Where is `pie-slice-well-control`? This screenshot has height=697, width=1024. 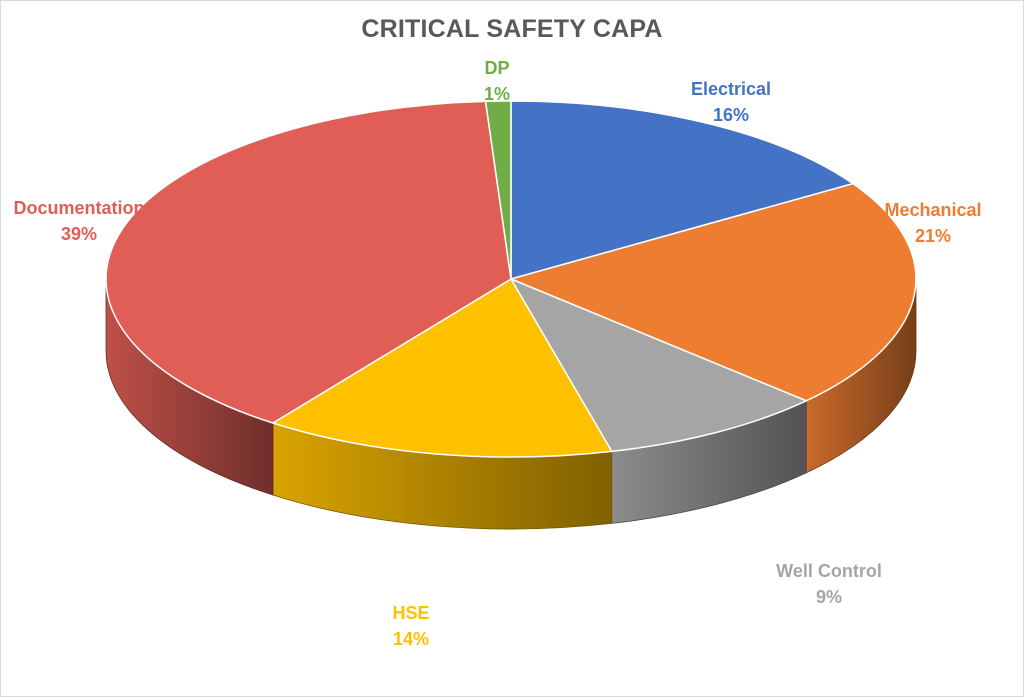
pie-slice-well-control is located at coordinates (658, 365).